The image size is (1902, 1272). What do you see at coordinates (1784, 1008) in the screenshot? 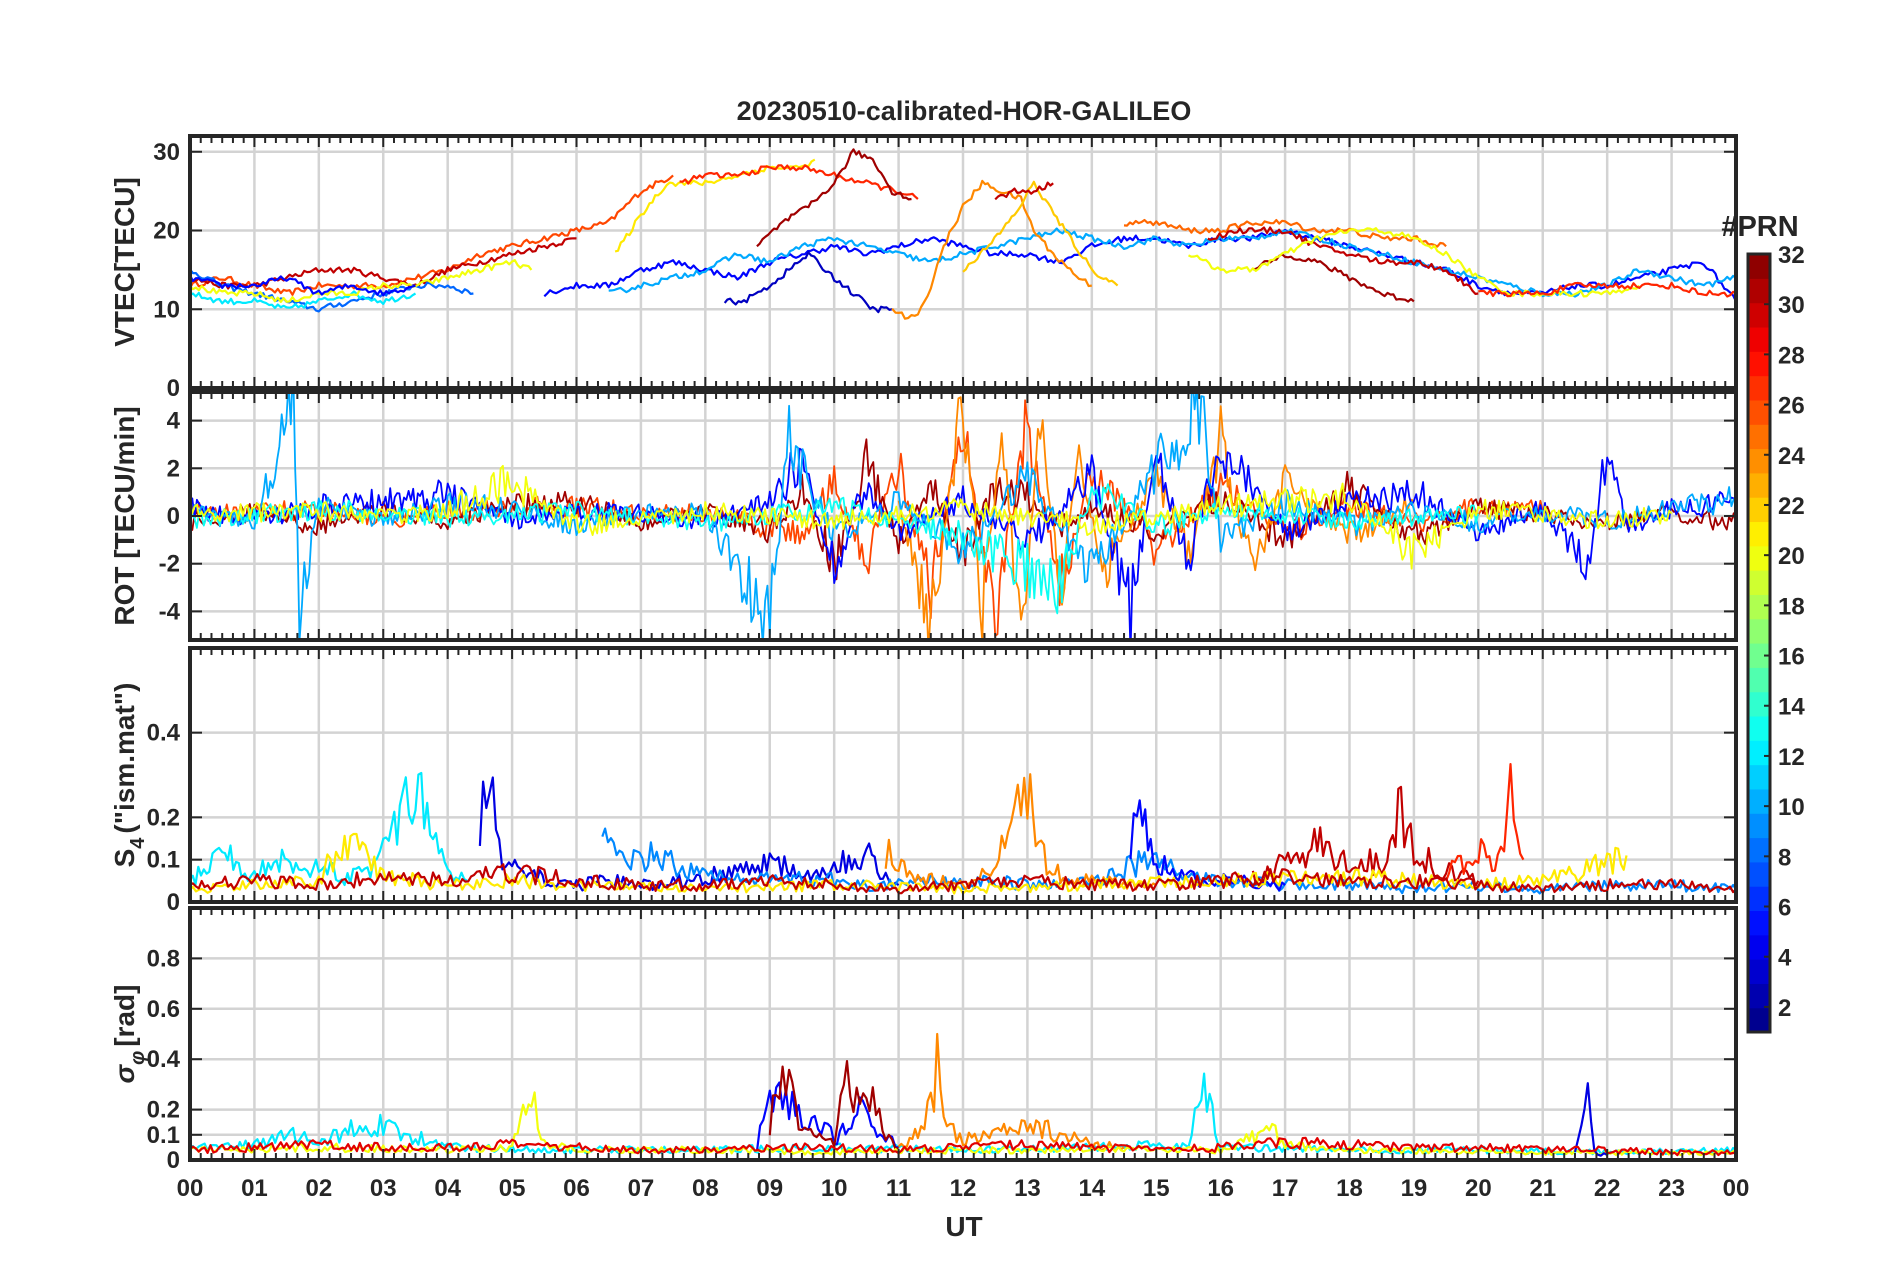
I see `colorbar-tick-label: 2` at bounding box center [1784, 1008].